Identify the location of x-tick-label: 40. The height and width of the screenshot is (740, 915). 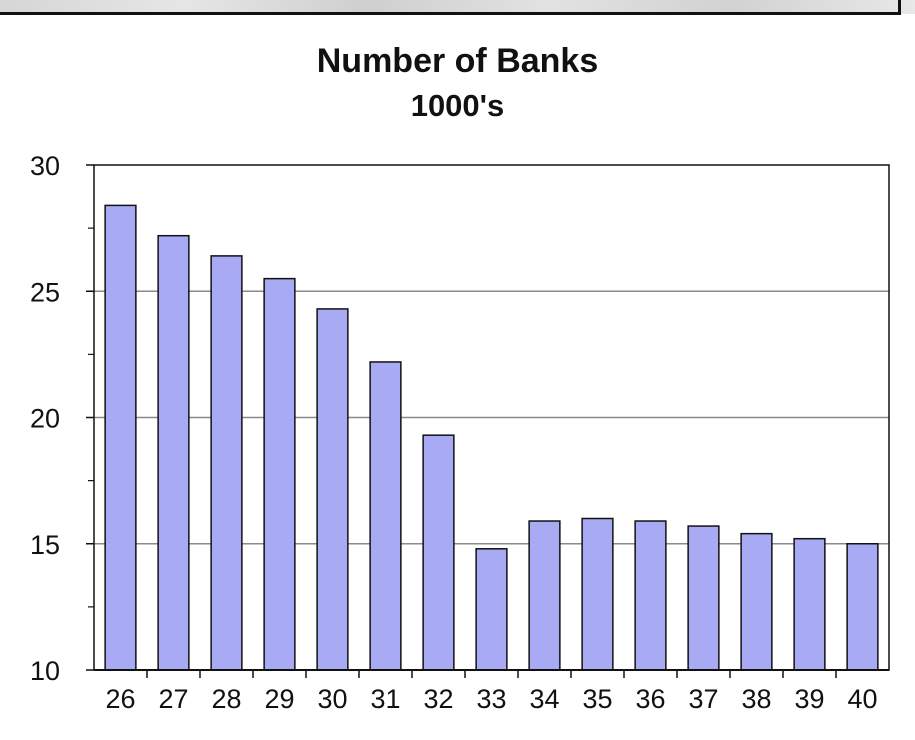
(862, 699).